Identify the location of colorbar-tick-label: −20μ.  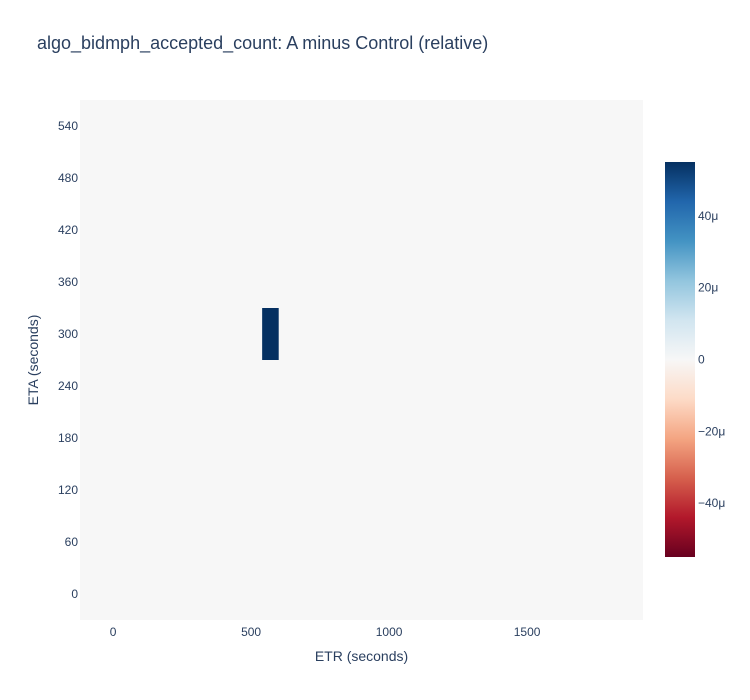
(711, 431).